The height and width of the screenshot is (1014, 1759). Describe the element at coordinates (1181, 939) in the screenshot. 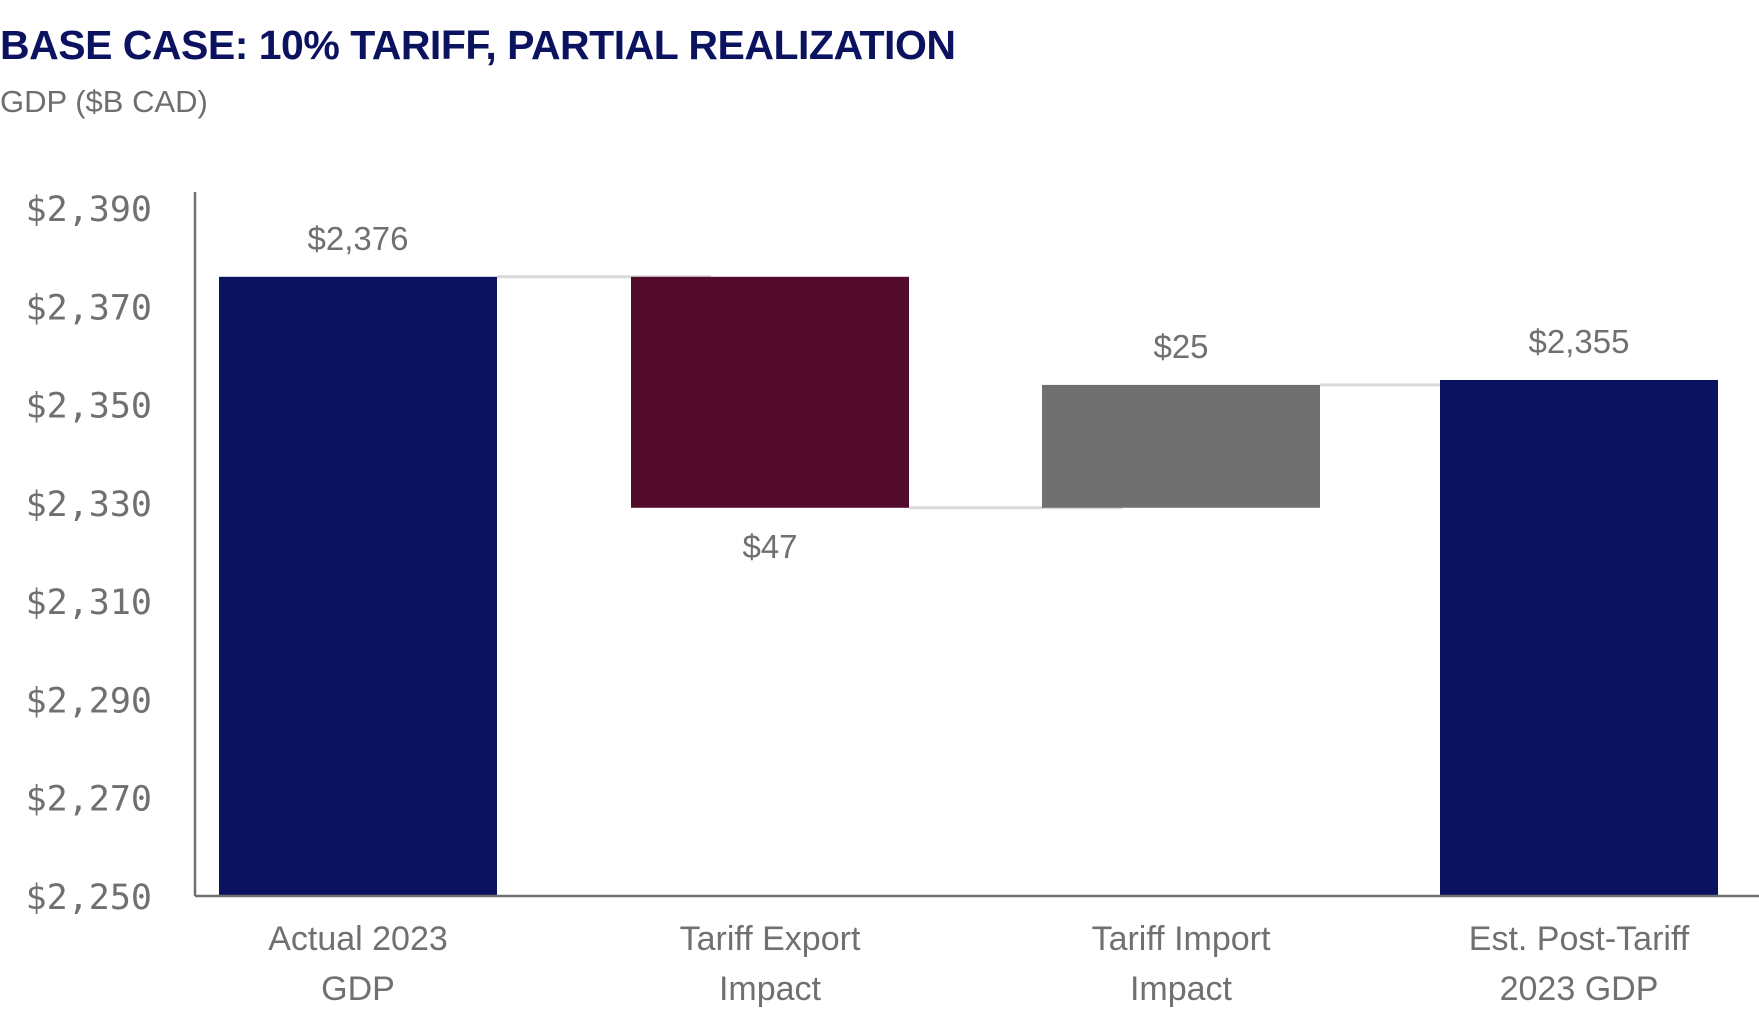

I see `x-category-label: Tariff Import` at that location.